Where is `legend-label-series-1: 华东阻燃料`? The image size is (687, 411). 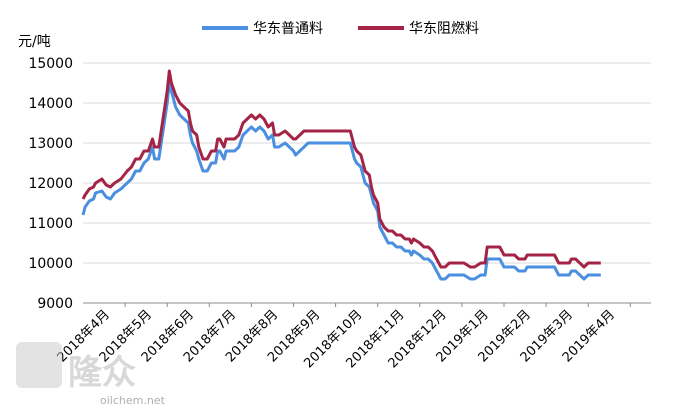 legend-label-series-1: 华东阻燃料 is located at coordinates (444, 28).